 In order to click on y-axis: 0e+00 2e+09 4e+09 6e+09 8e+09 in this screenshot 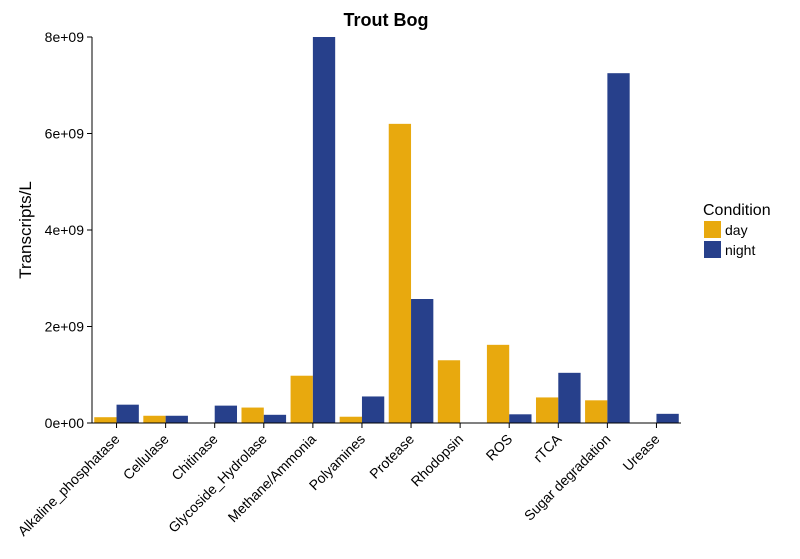, I will do `click(69, 230)`.